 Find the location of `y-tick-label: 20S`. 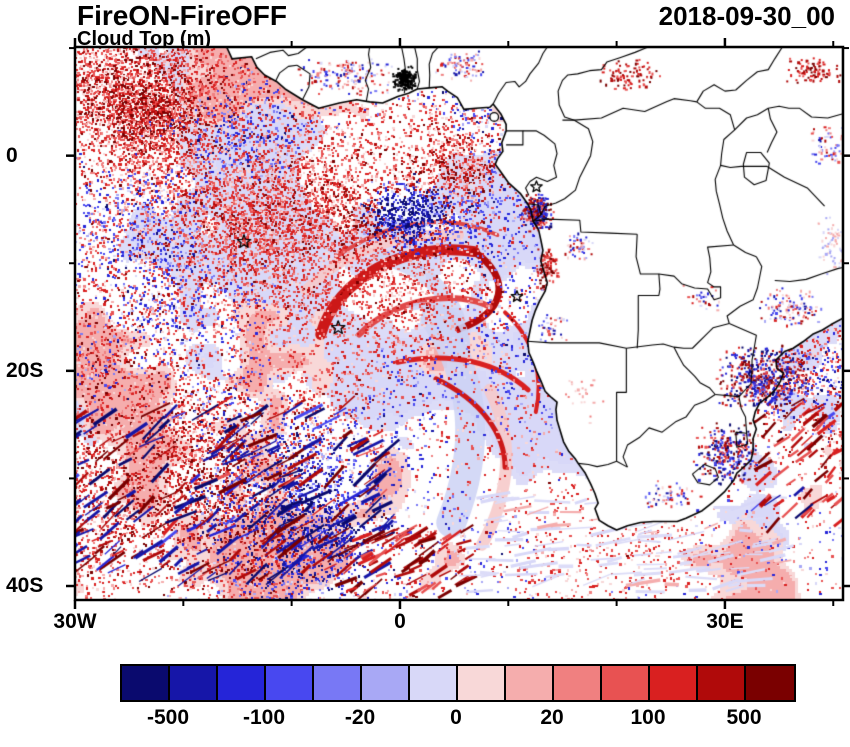

y-tick-label: 20S is located at coordinates (25, 370).